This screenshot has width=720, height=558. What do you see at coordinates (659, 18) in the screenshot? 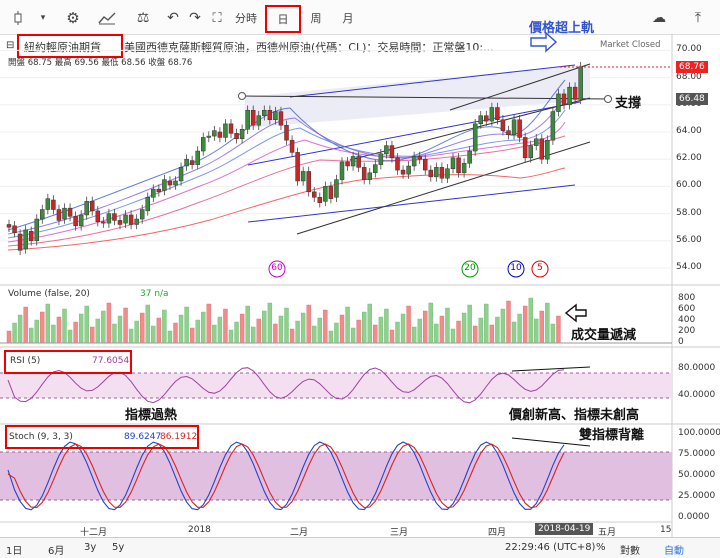
I see `cloud-icon: ☁` at bounding box center [659, 18].